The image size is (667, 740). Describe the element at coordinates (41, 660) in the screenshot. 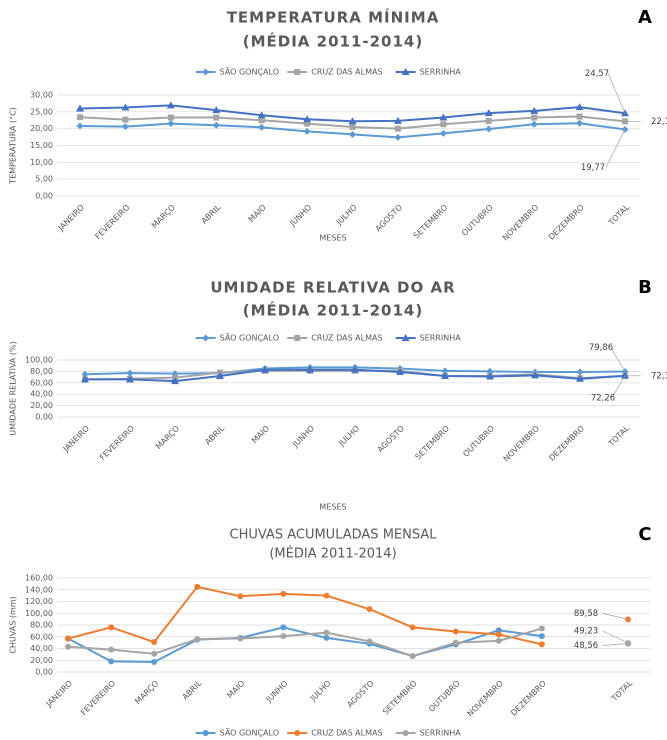

I see `y-tick-label: 20,00` at that location.